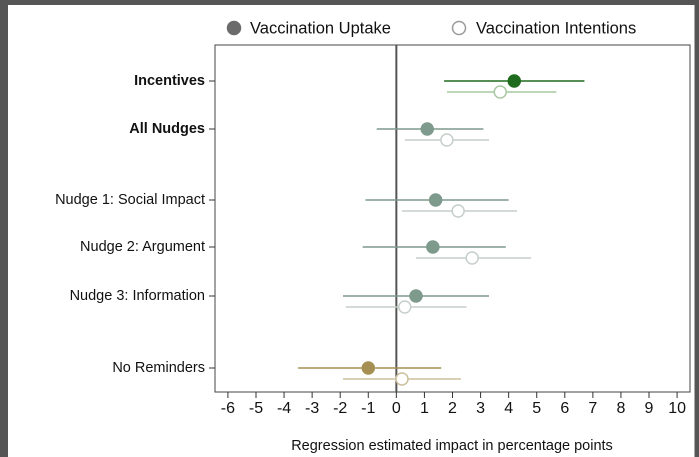 The width and height of the screenshot is (699, 457). Describe the element at coordinates (137, 296) in the screenshot. I see `y-tick-label: Nudge 3: Information` at that location.